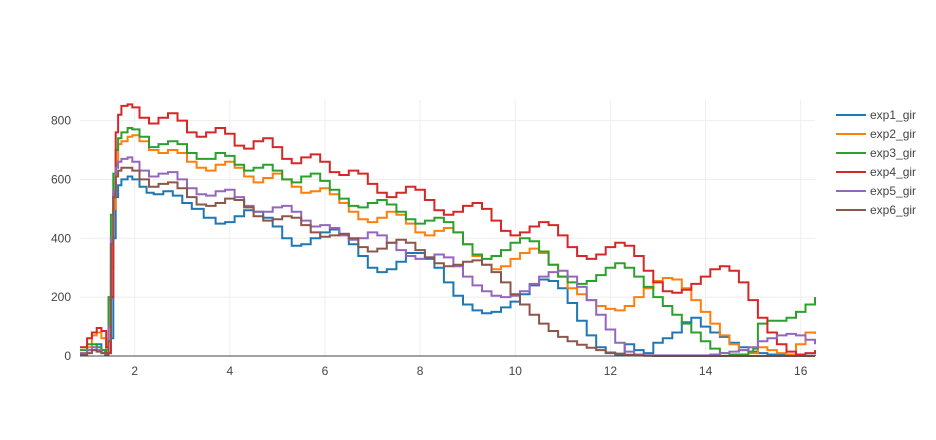  I want to click on legend-label: exp1_gir, so click(893, 115).